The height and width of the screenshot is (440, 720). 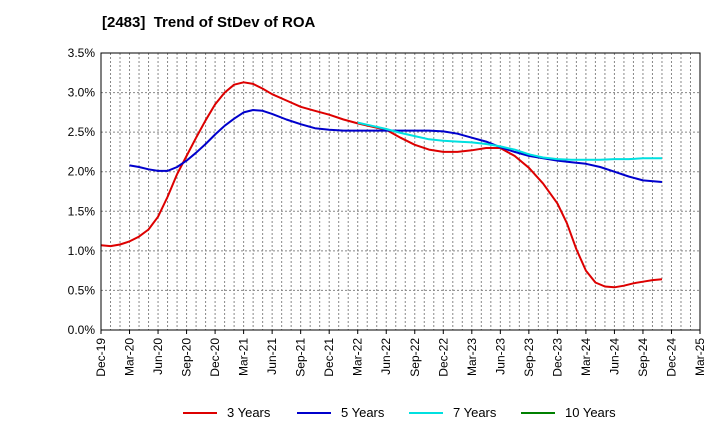 What do you see at coordinates (358, 357) in the screenshot?
I see `x-tick-label: Mar-22` at bounding box center [358, 357].